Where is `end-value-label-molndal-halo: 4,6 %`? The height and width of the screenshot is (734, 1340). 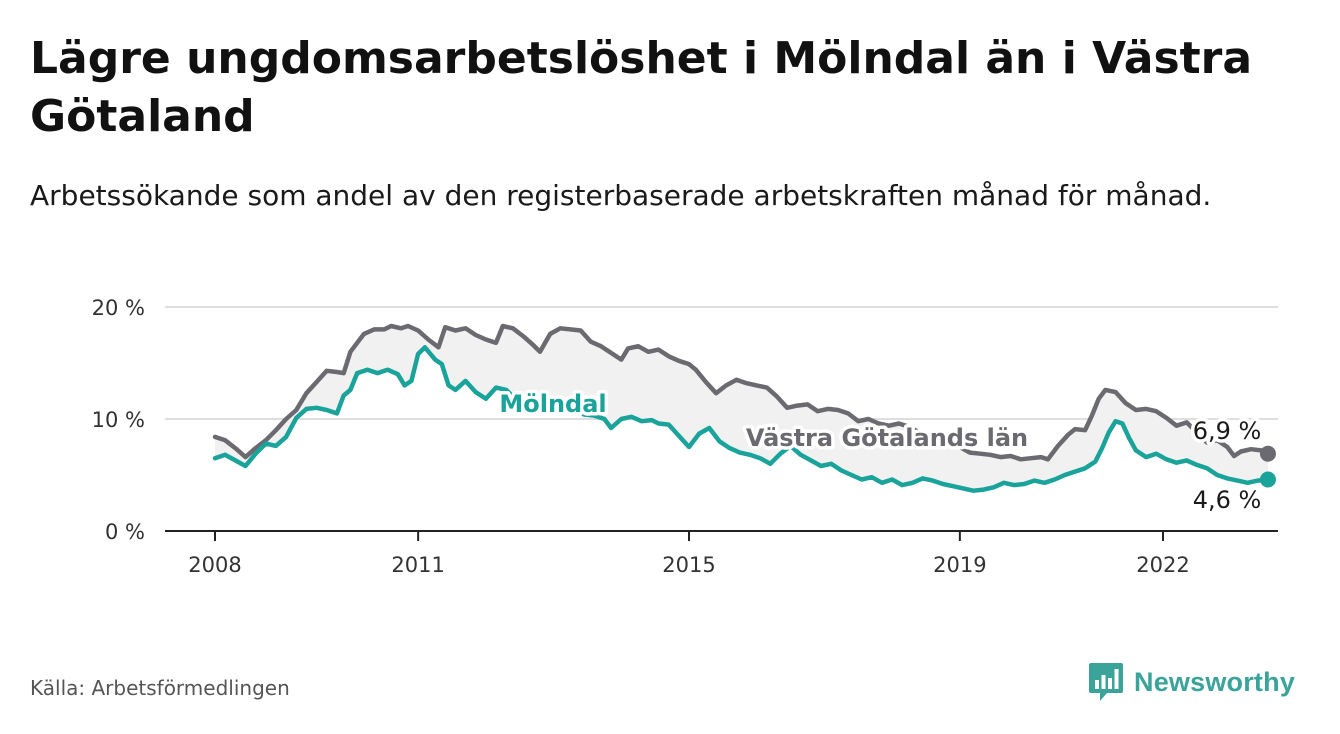
end-value-label-molndal-halo: 4,6 % is located at coordinates (1227, 500).